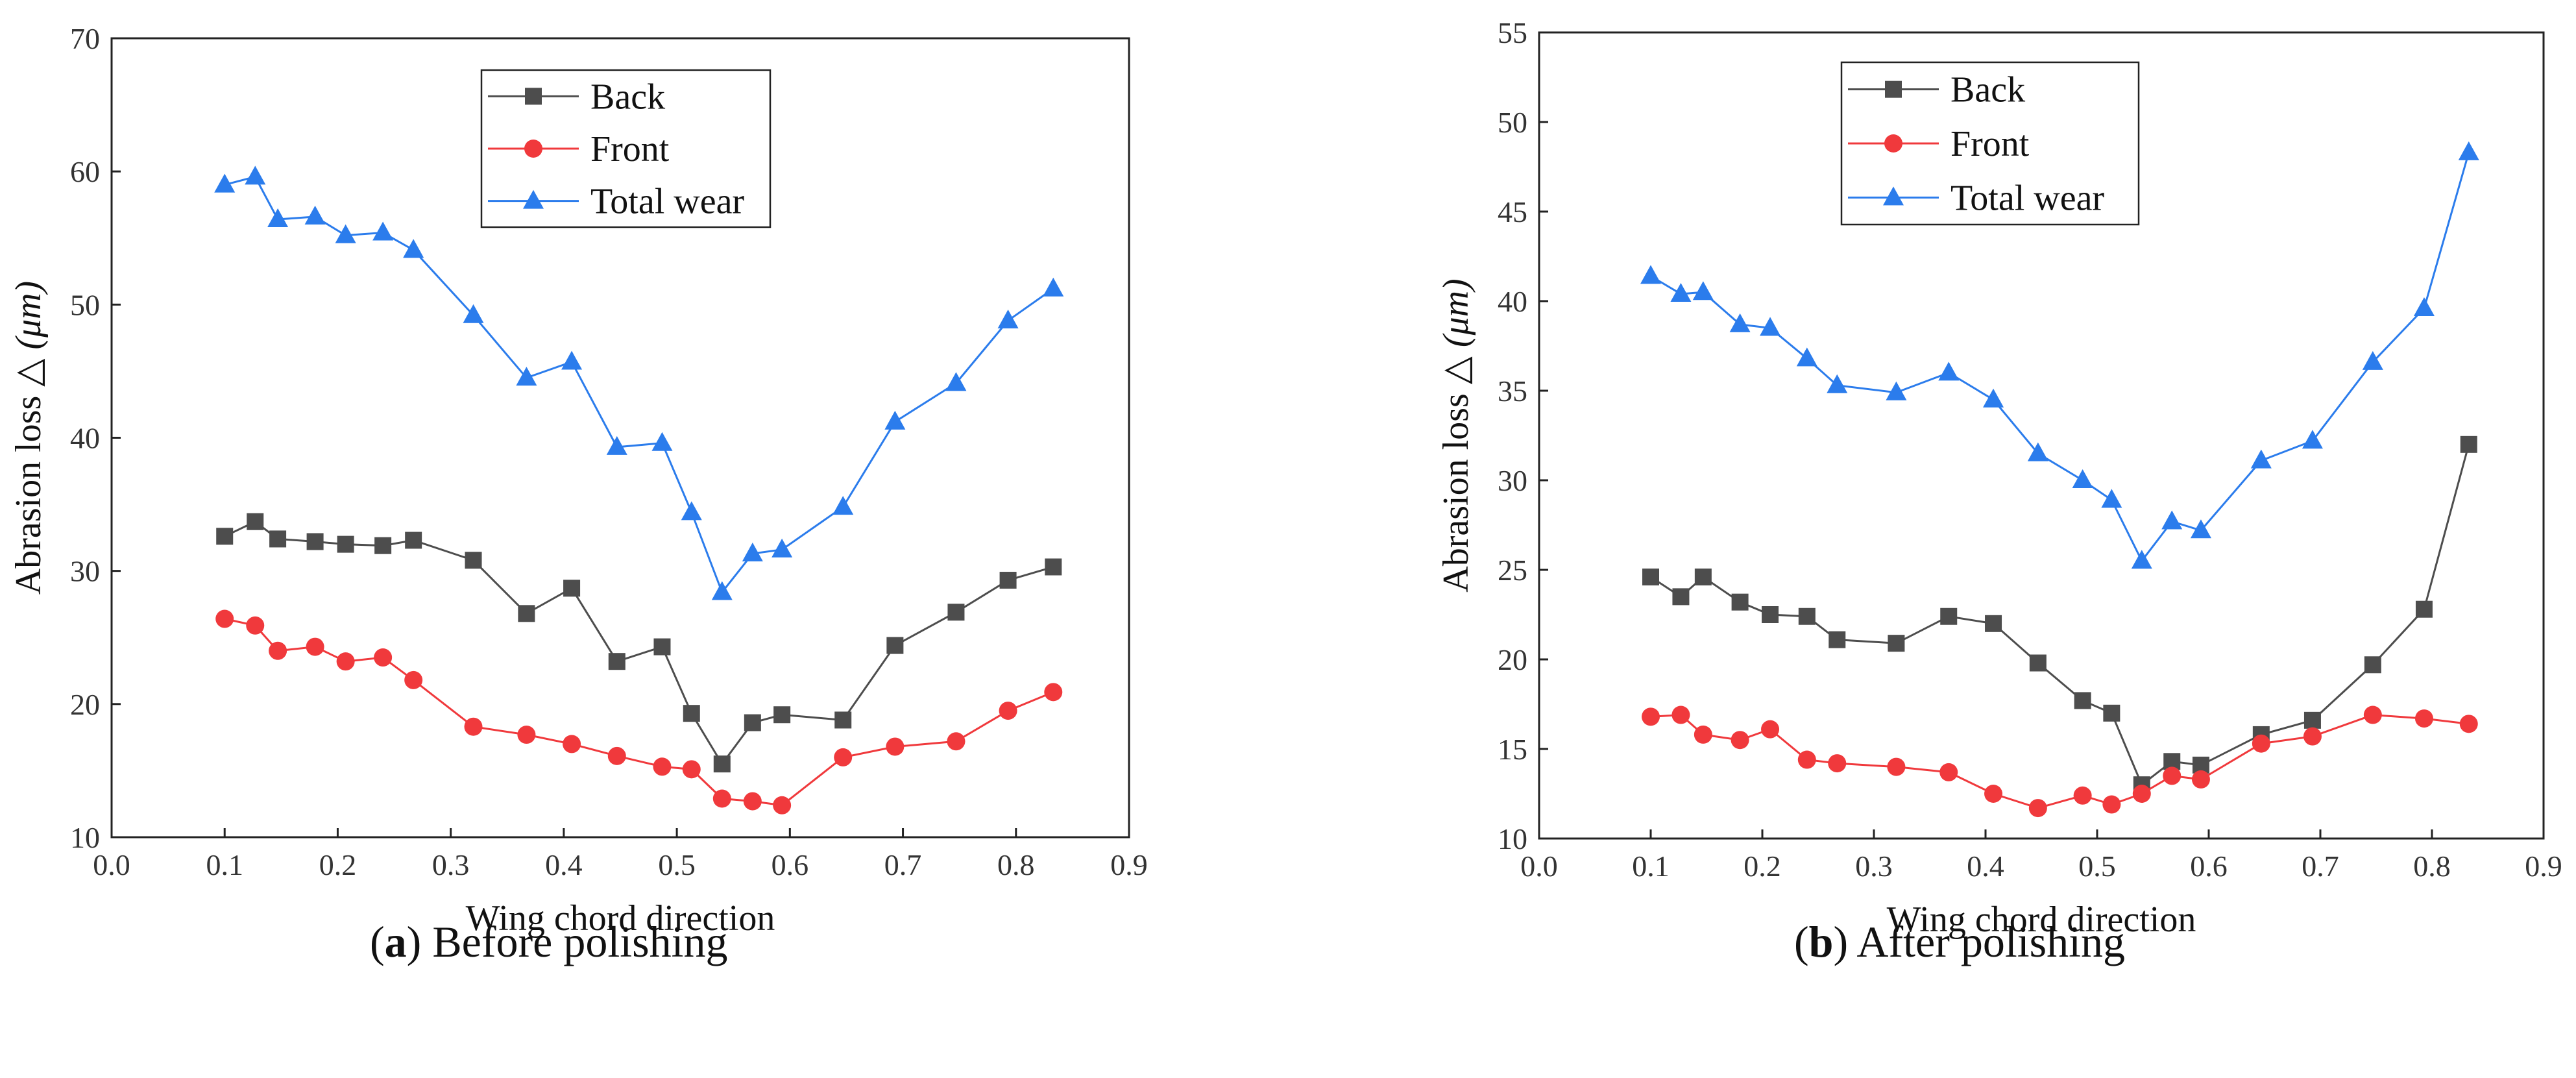  I want to click on x-tick-label: 0.1, so click(1651, 867).